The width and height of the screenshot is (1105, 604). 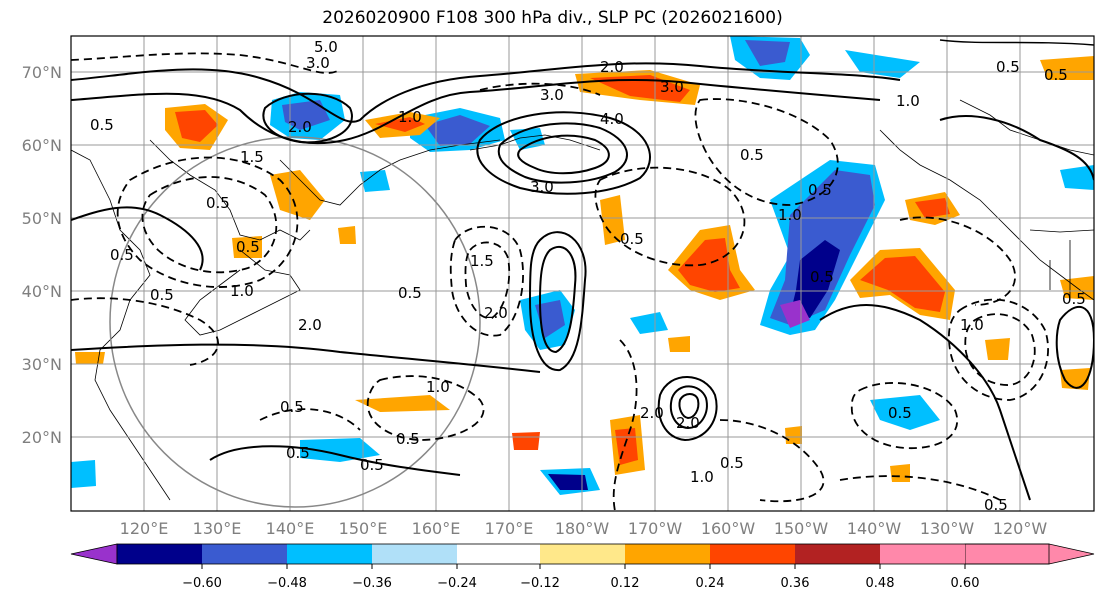 What do you see at coordinates (287, 583) in the screenshot?
I see `colorbar-tick-label: −0.48` at bounding box center [287, 583].